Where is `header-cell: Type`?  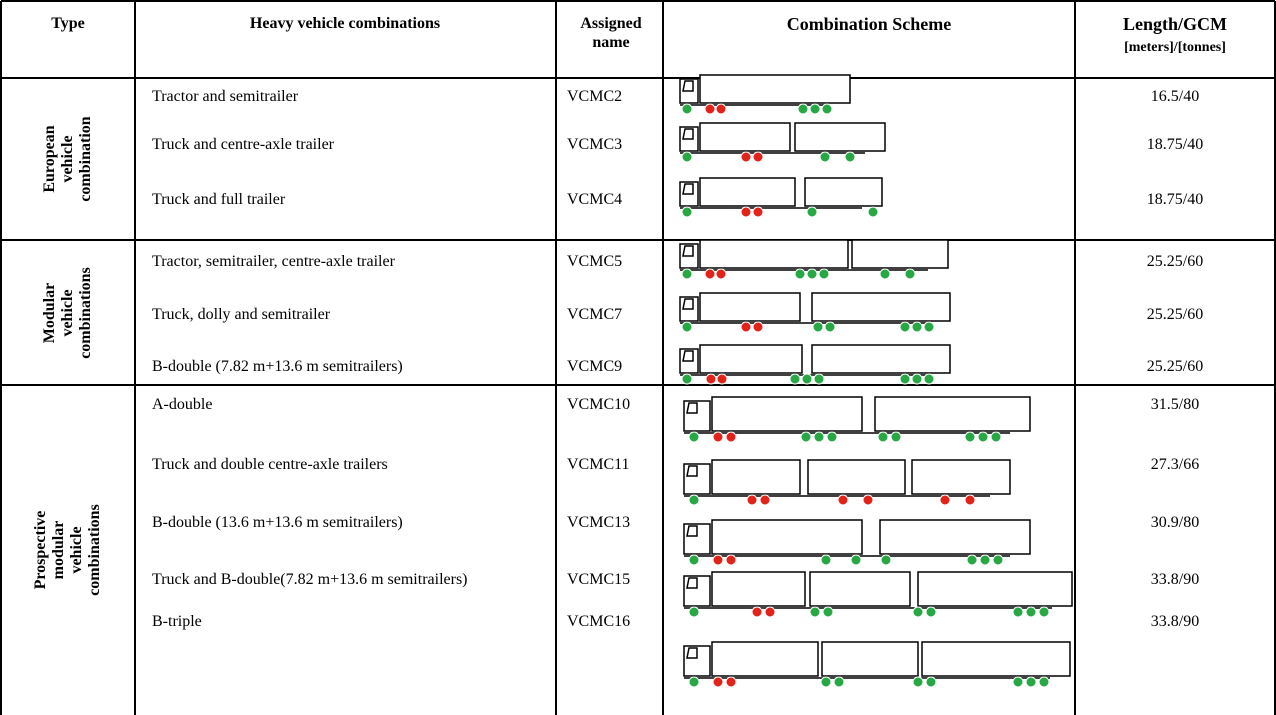
header-cell: Type is located at coordinates (68, 23).